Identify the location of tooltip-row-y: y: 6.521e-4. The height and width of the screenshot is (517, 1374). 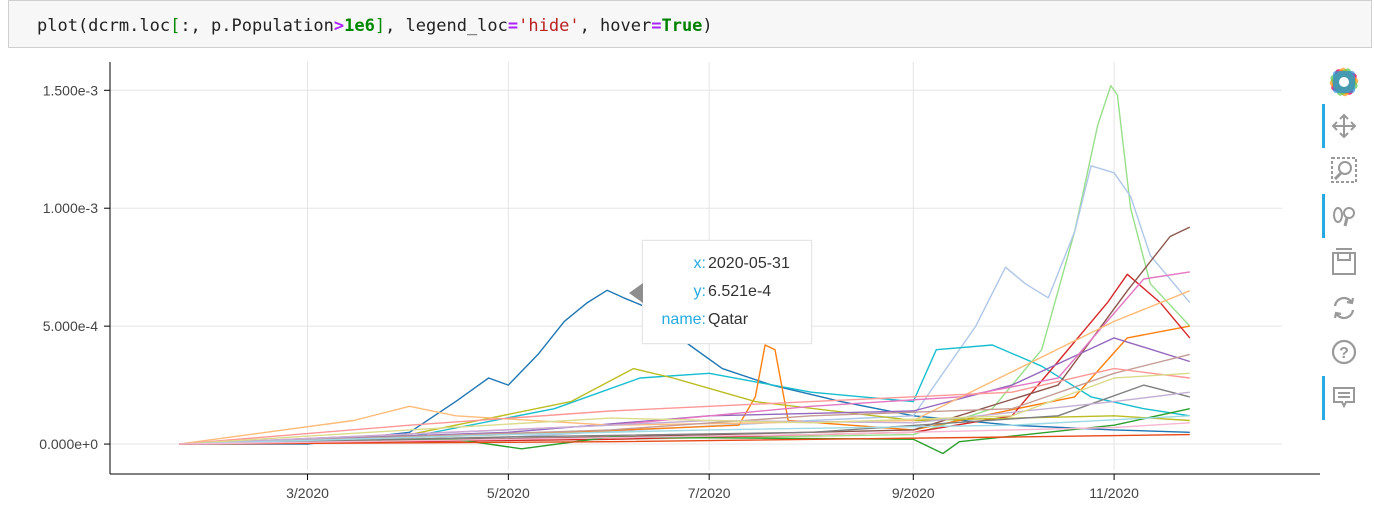
(728, 293).